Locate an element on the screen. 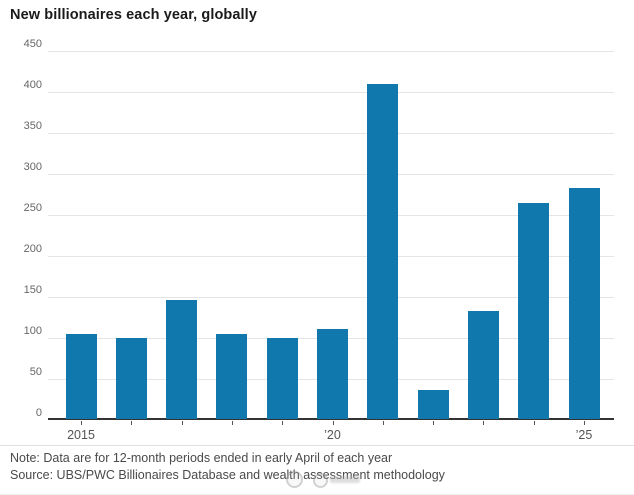 This screenshot has width=634, height=495. y-axis-tick-label: 100 is located at coordinates (32, 330).